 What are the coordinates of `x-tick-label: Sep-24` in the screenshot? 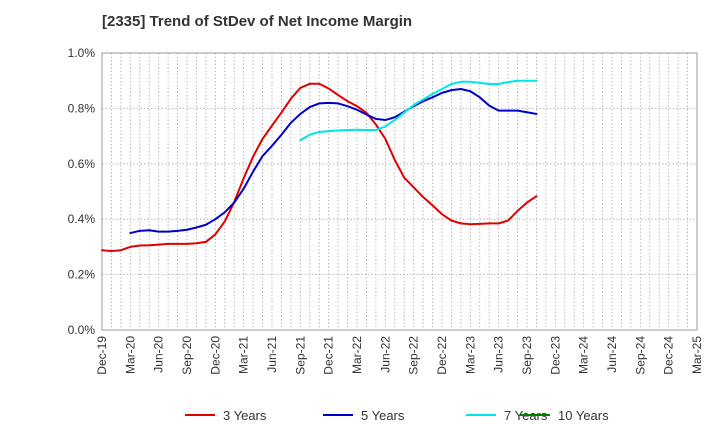 It's located at (640, 355).